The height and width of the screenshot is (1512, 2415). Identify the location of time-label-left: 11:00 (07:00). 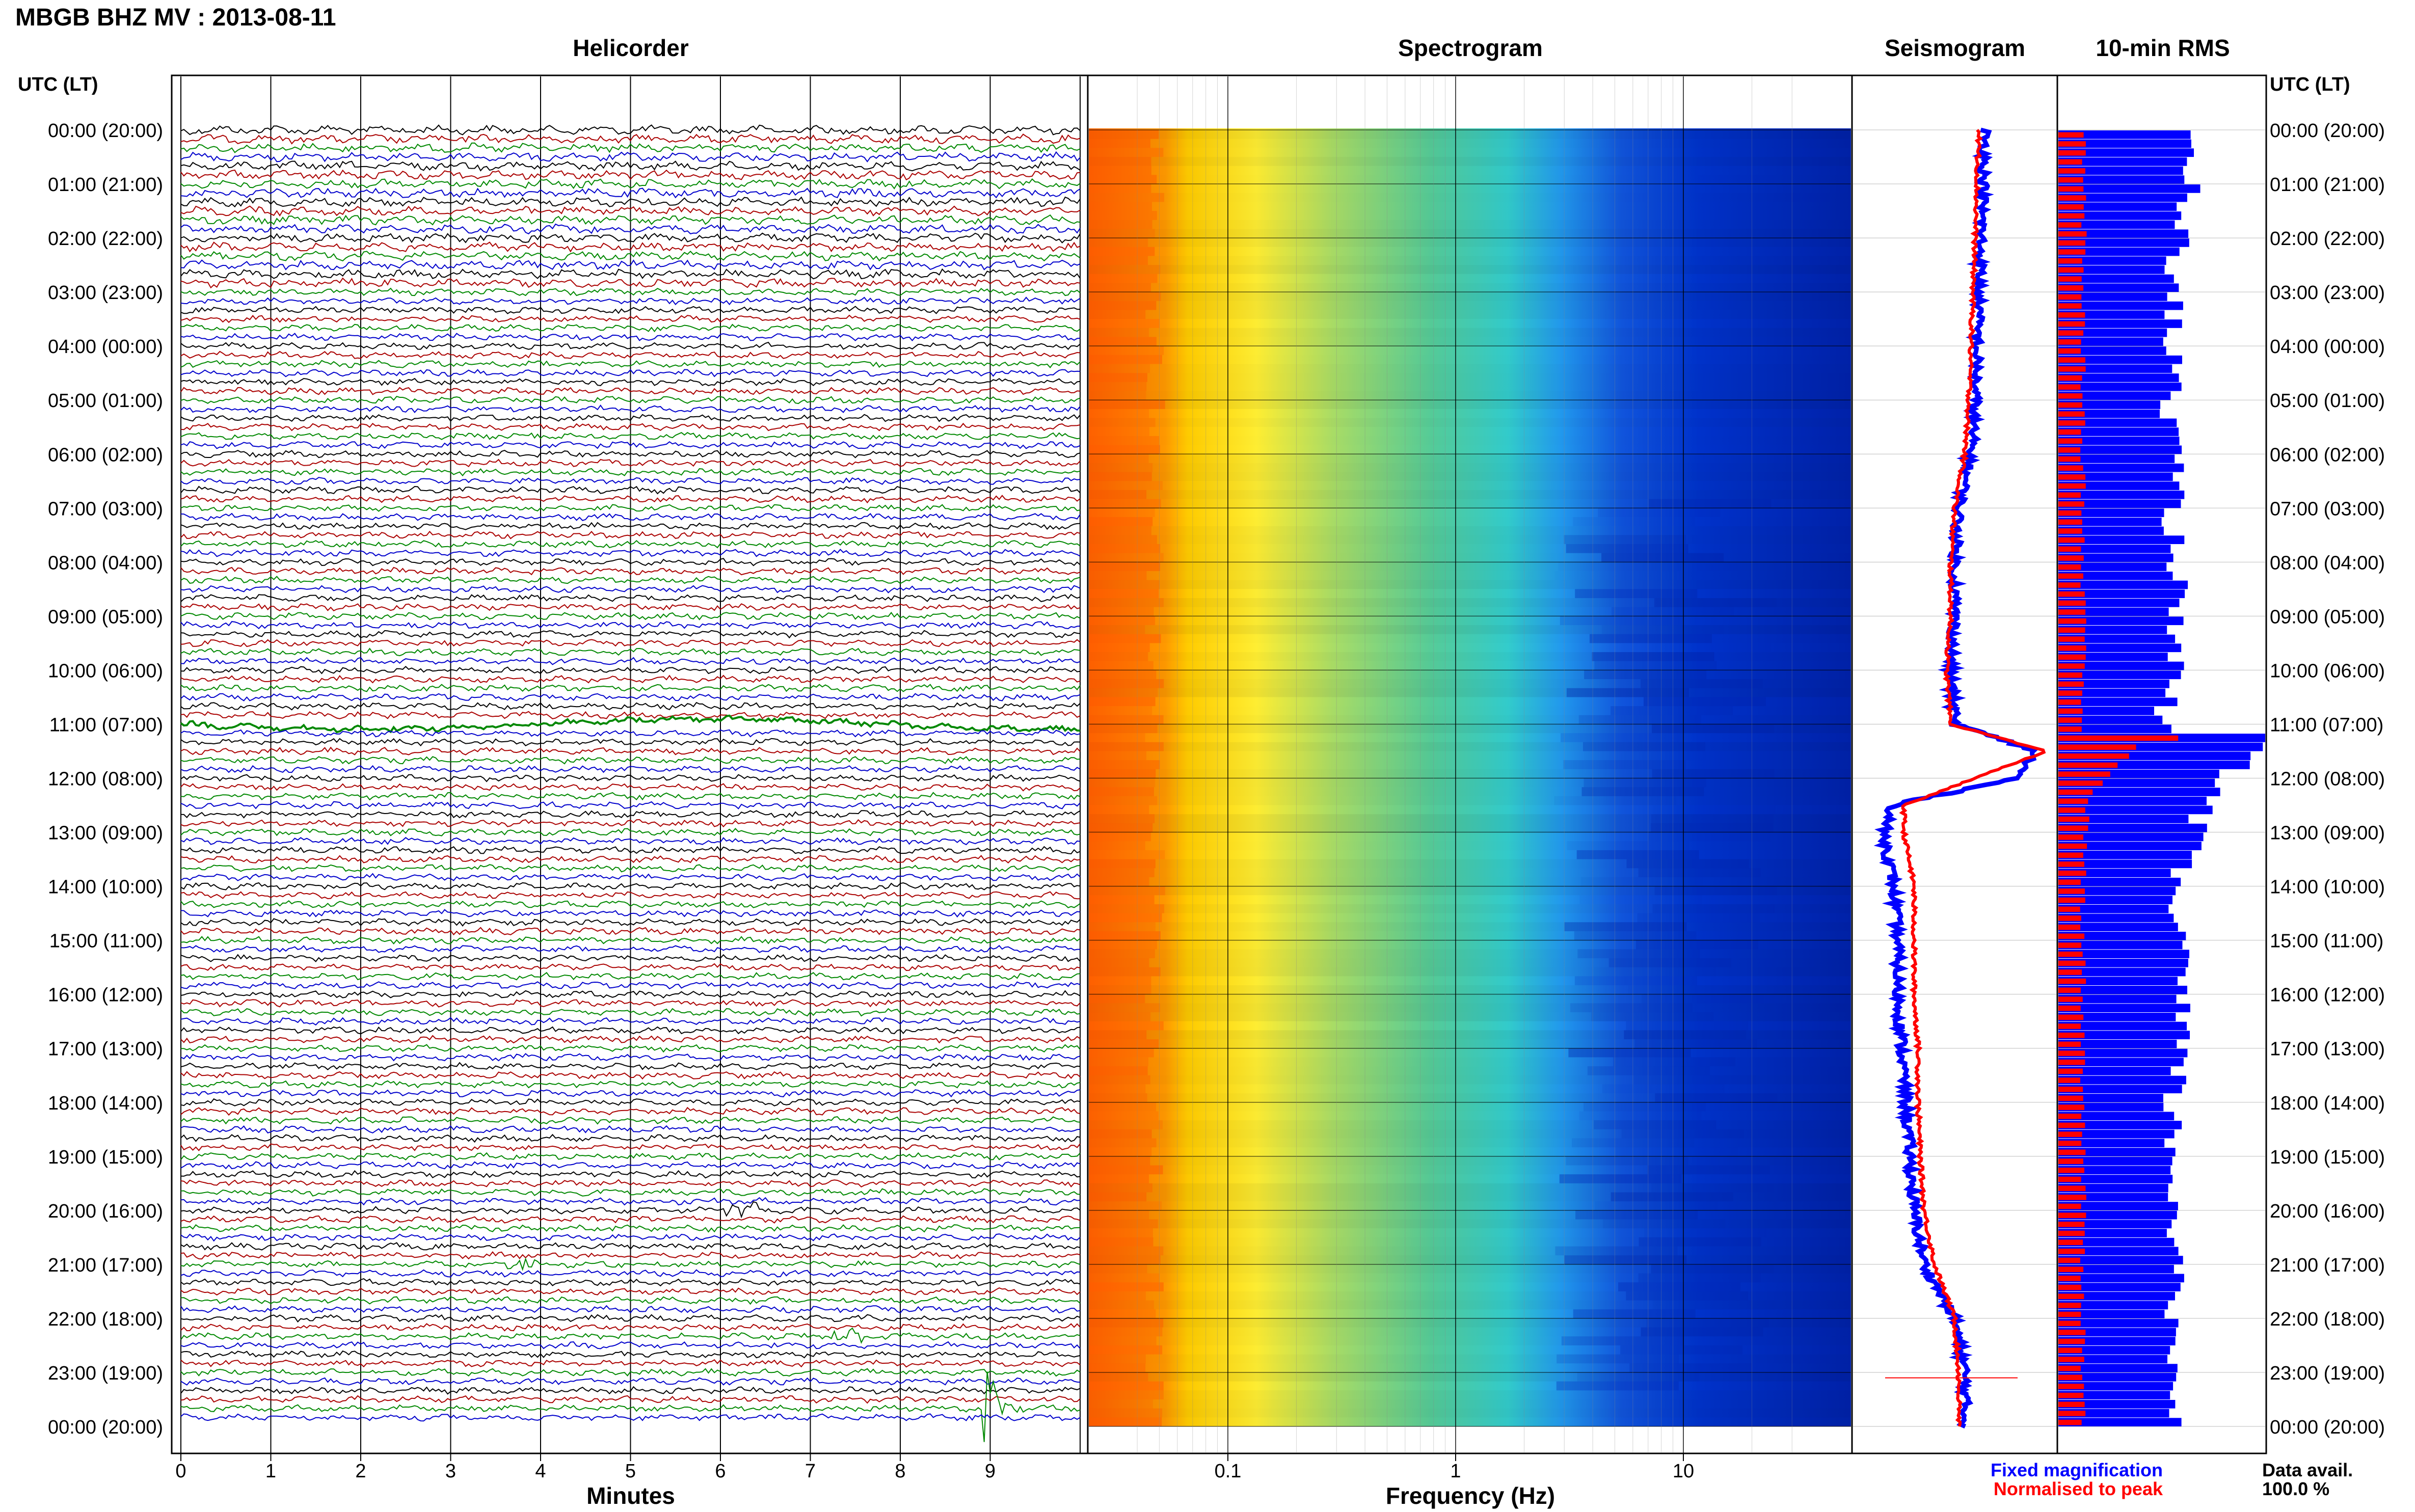
(106, 725).